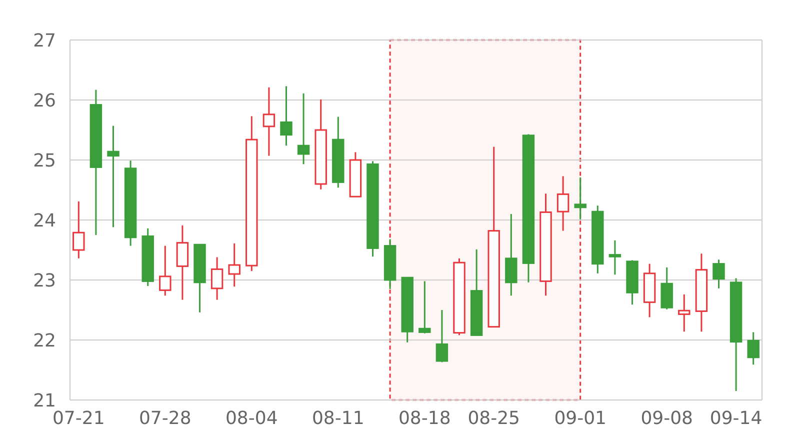 The height and width of the screenshot is (440, 800). Describe the element at coordinates (251, 418) in the screenshot. I see `x-tick-label: 08-04` at that location.